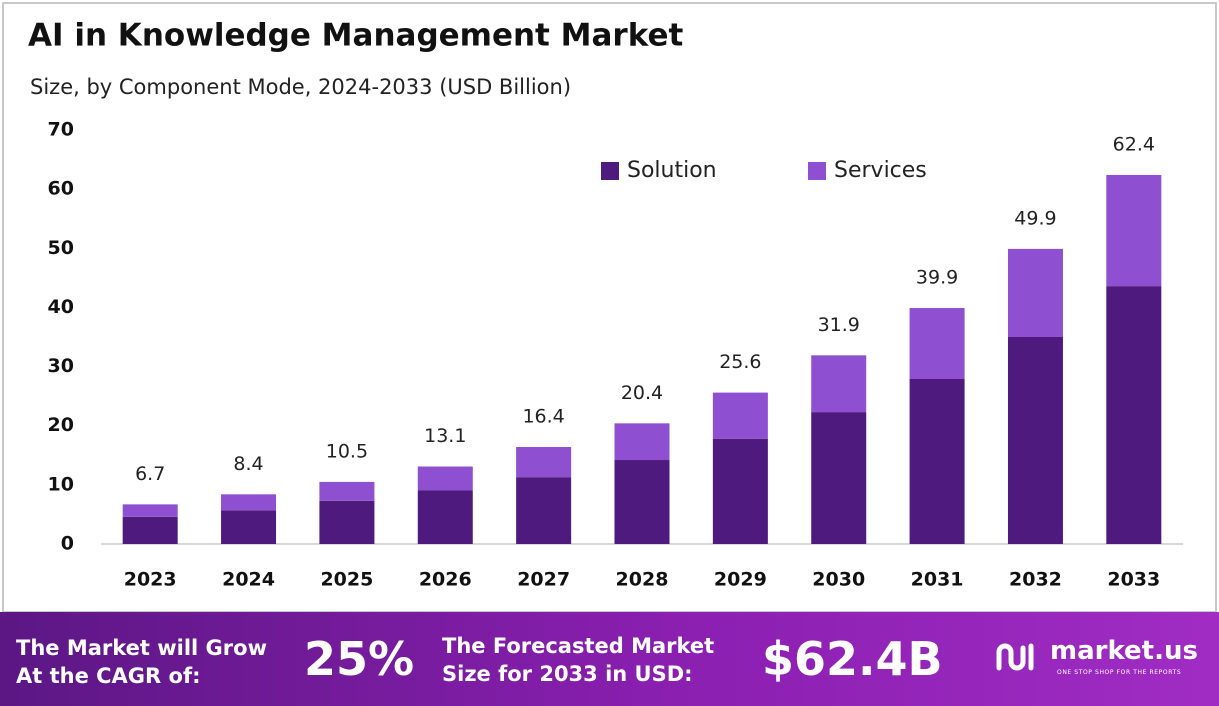  Describe the element at coordinates (852, 659) in the screenshot. I see `forecast-value: $62.4B` at that location.